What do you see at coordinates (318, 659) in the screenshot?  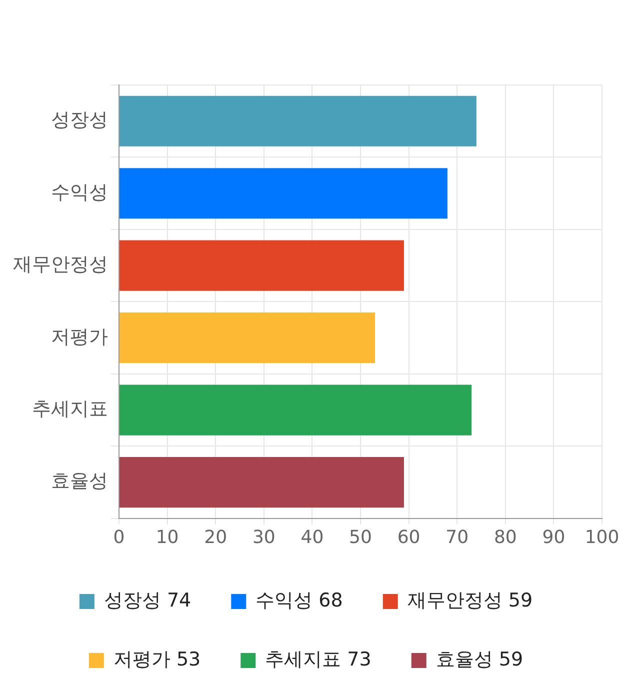 I see `legend-label: 추세지표 73` at bounding box center [318, 659].